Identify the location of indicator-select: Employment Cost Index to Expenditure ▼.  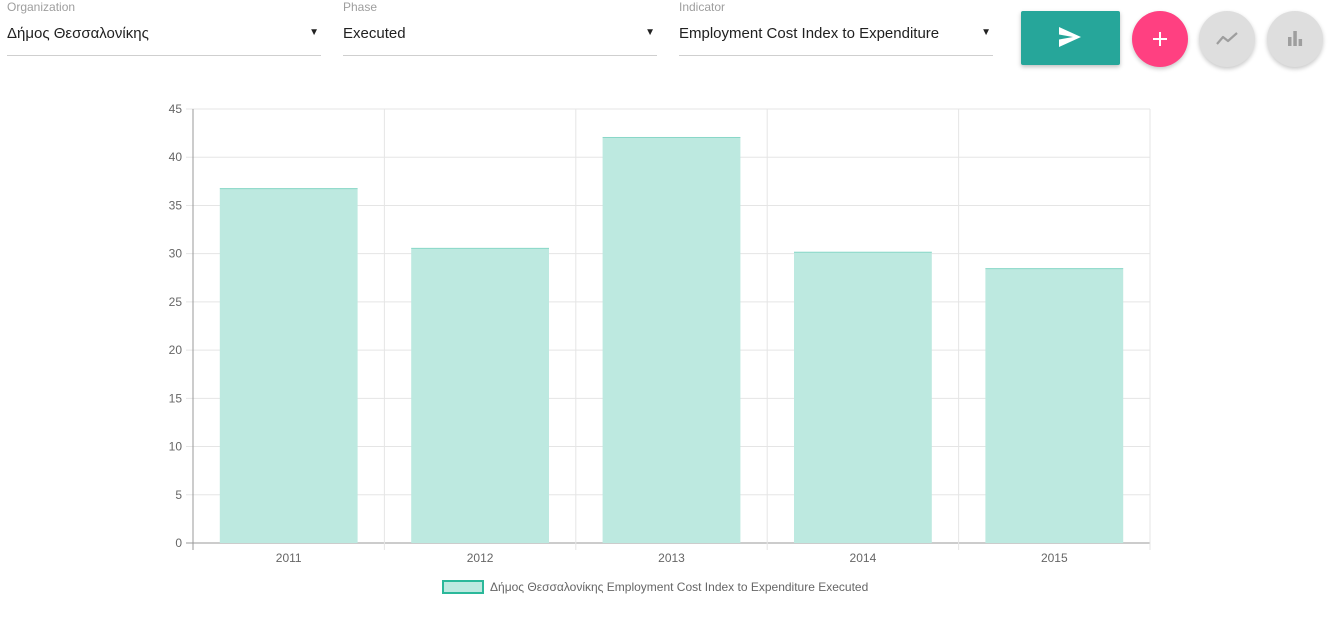
(836, 39).